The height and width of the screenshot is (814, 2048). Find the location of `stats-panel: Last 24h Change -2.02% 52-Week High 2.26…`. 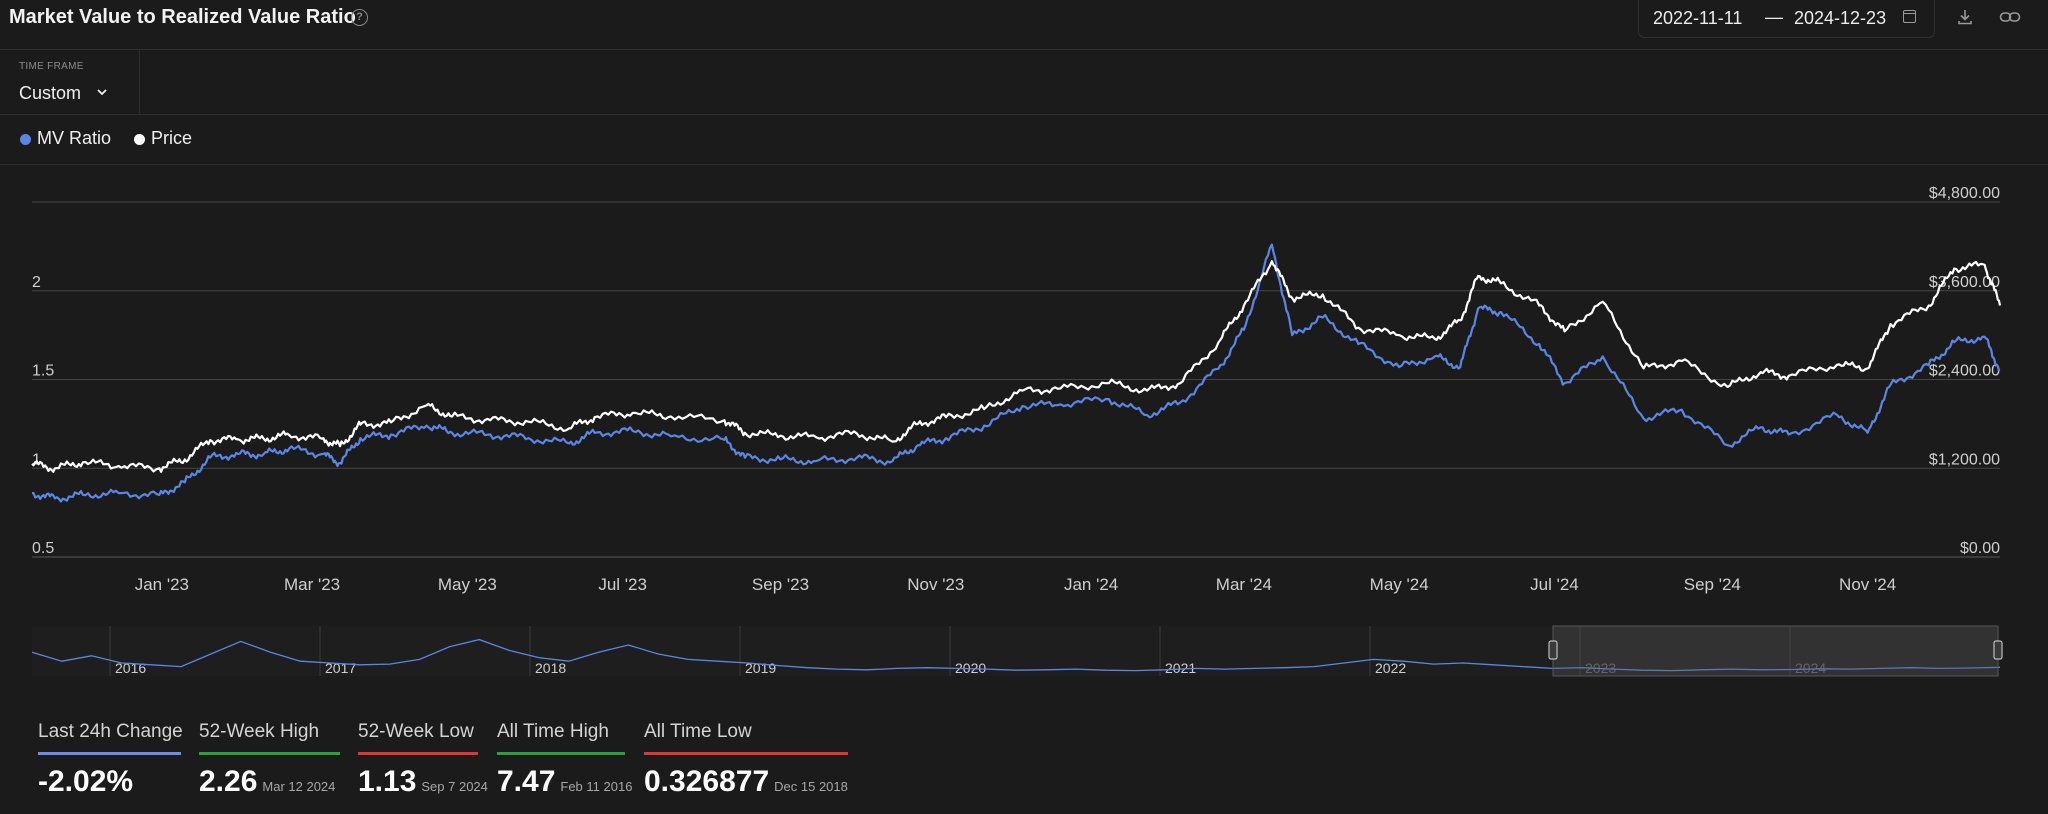

stats-panel: Last 24h Change -2.02% 52-Week High 2.26… is located at coordinates (1024, 763).